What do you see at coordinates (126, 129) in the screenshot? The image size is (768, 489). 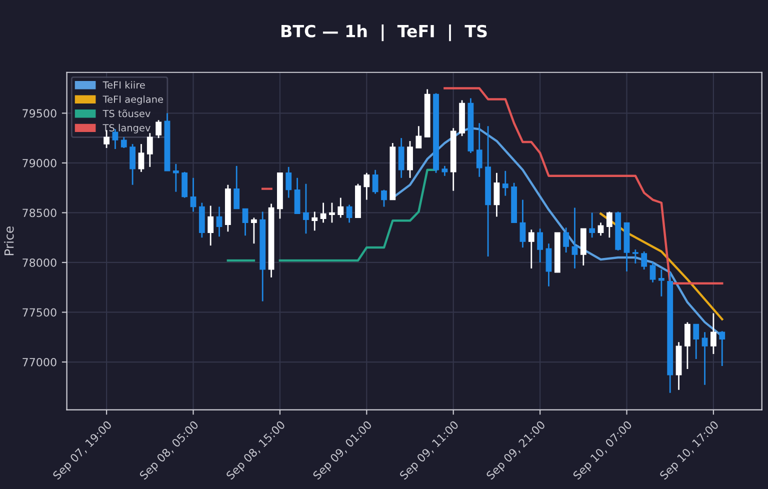 I see `legend-label: TS langev` at bounding box center [126, 129].